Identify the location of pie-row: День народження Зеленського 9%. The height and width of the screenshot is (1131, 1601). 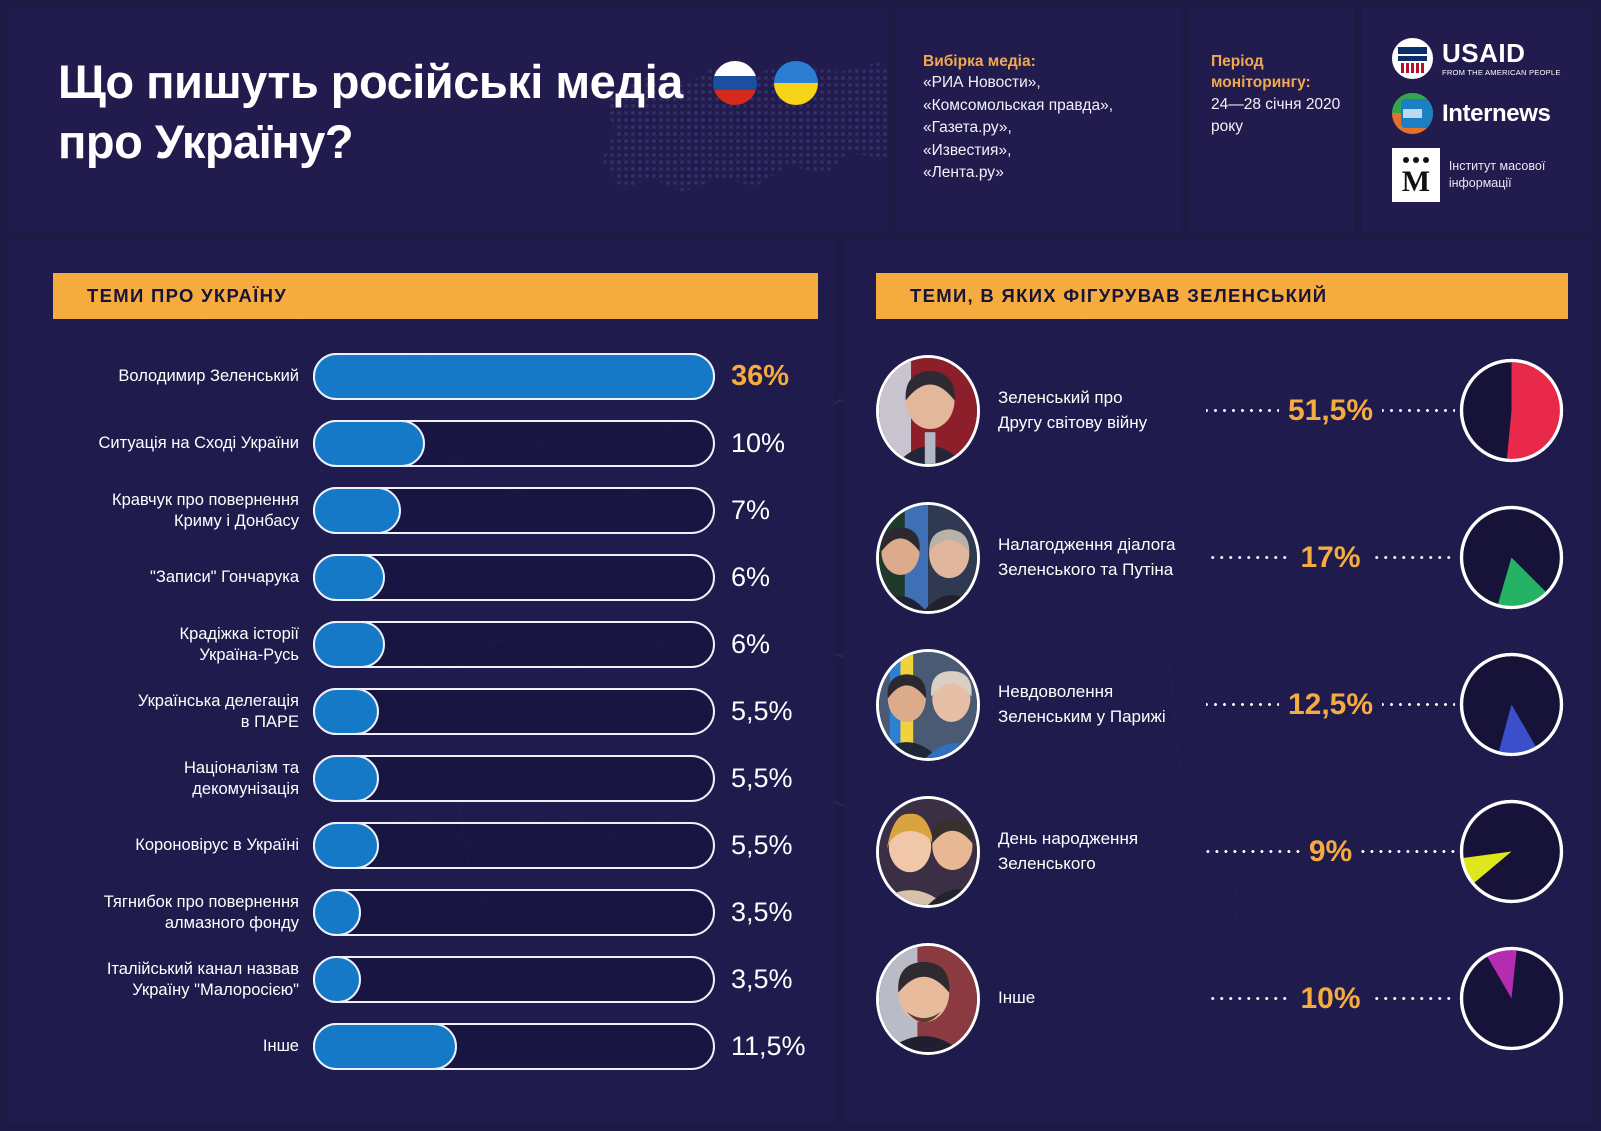
(1218, 851).